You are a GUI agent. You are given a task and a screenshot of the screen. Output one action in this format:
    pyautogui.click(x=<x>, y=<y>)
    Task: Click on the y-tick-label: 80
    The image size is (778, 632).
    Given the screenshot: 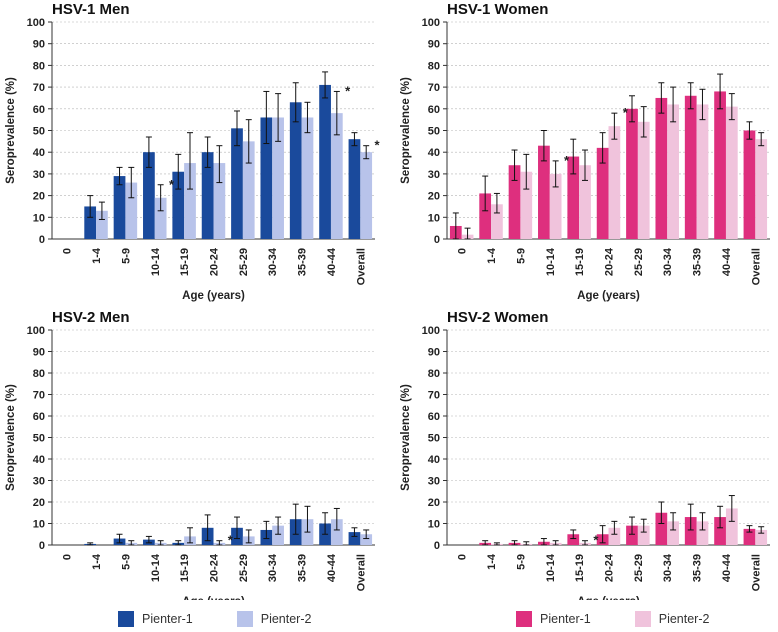 What is the action you would take?
    pyautogui.click(x=39, y=374)
    